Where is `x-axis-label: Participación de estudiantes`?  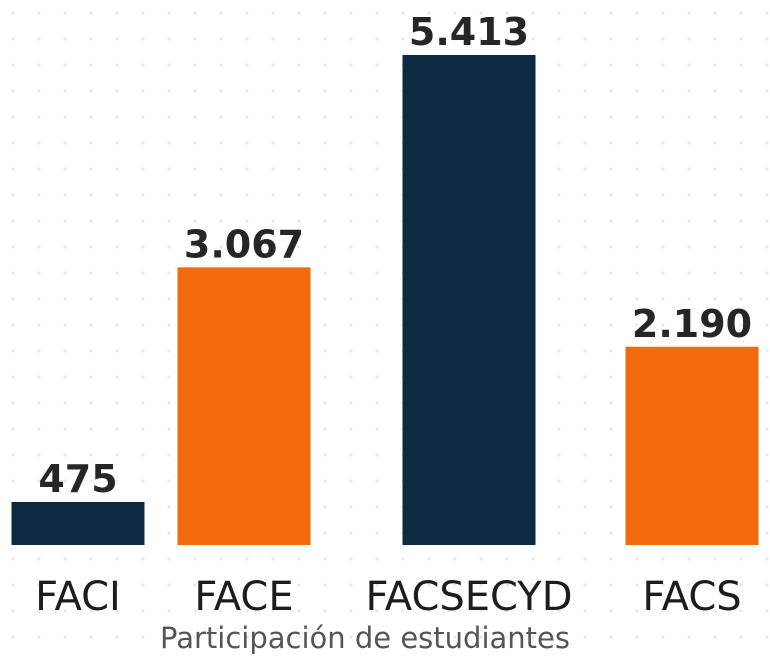
x-axis-label: Participación de estudiantes is located at coordinates (365, 638).